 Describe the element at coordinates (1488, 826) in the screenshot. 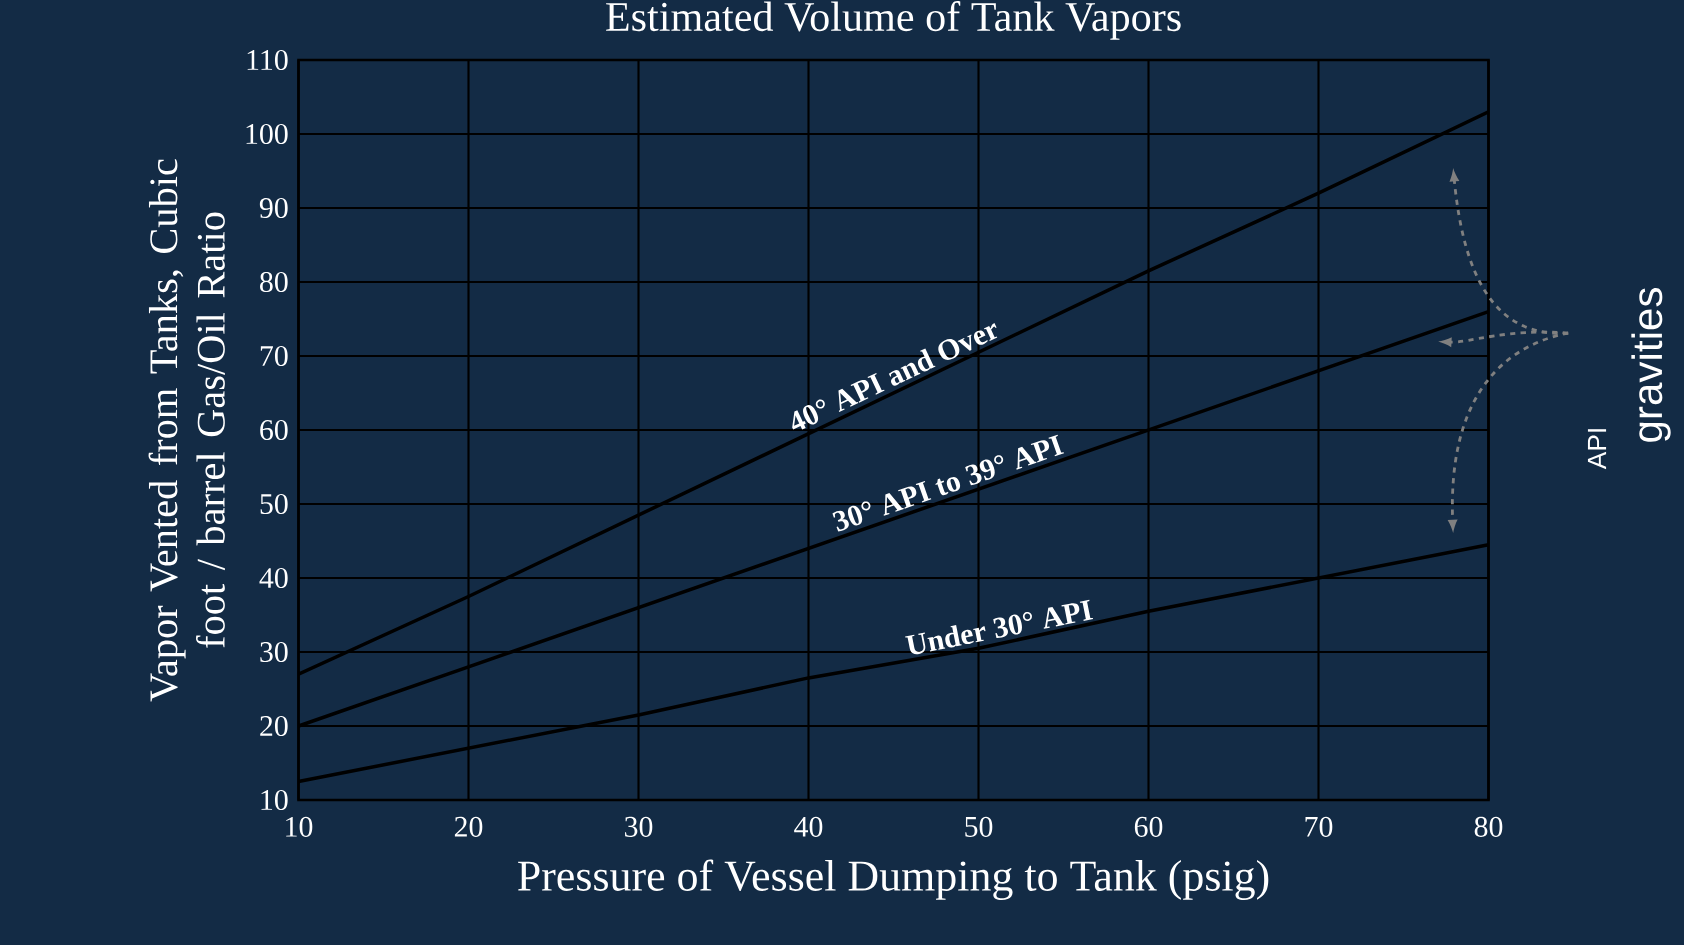

I see `x-tick-label: 80` at that location.